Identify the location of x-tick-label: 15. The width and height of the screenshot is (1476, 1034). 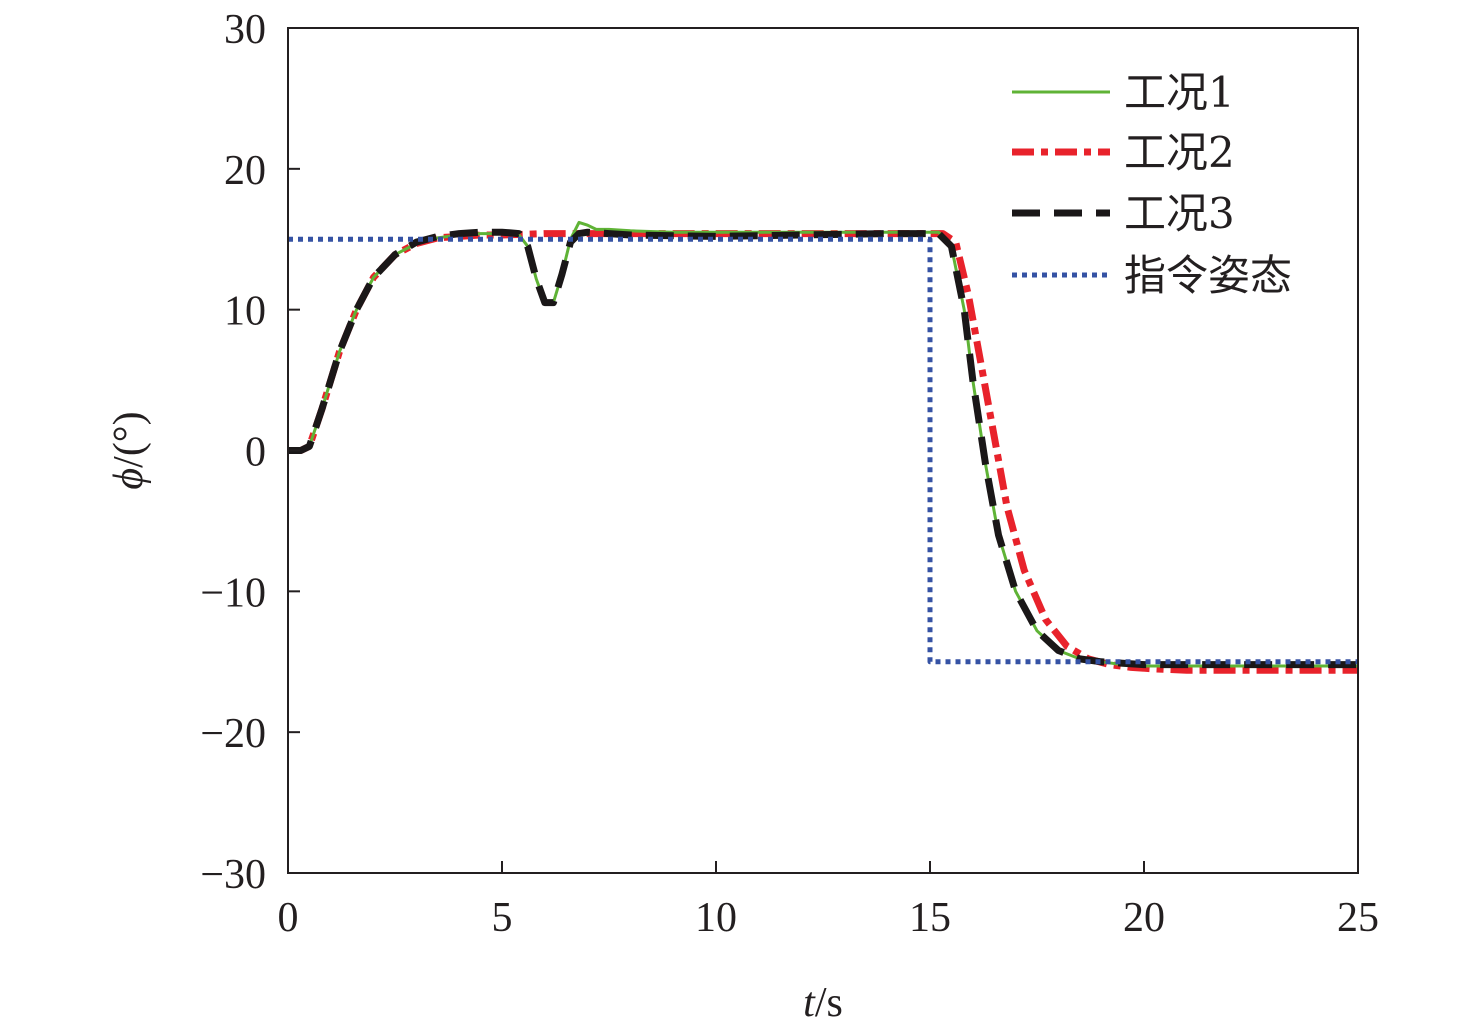
(930, 918).